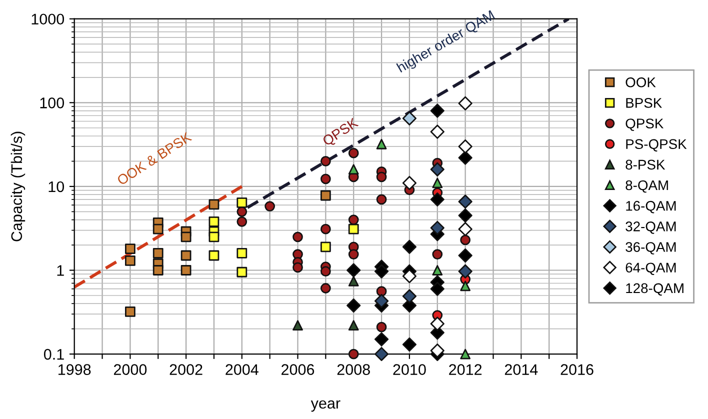 Image resolution: width=708 pixels, height=419 pixels. Describe the element at coordinates (577, 369) in the screenshot. I see `x-tick-label: 2016` at that location.